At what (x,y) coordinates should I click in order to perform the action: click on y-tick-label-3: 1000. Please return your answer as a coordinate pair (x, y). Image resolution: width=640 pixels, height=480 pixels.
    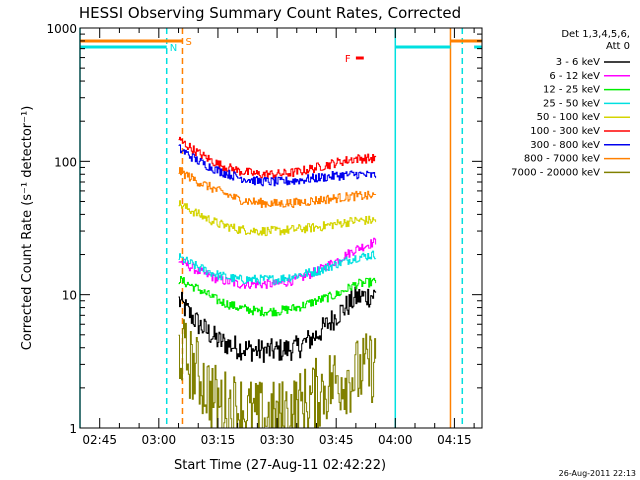
    Looking at the image, I should click on (61, 29).